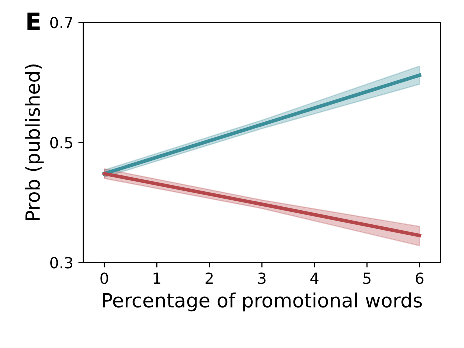 The width and height of the screenshot is (464, 348). What do you see at coordinates (262, 302) in the screenshot?
I see `x-axis-title: Percentage of promotional words` at bounding box center [262, 302].